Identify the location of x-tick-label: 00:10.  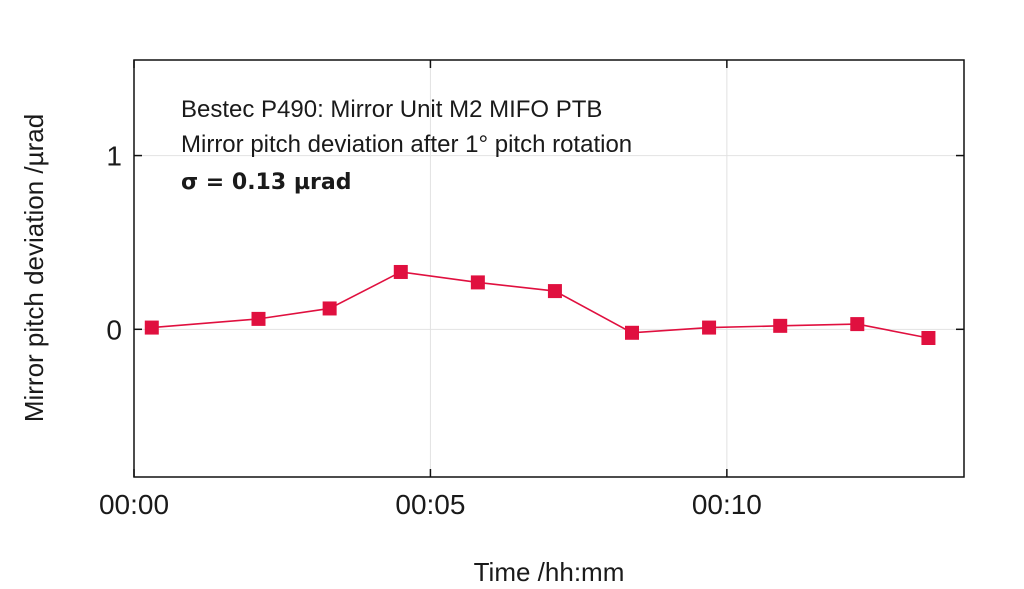
(727, 504).